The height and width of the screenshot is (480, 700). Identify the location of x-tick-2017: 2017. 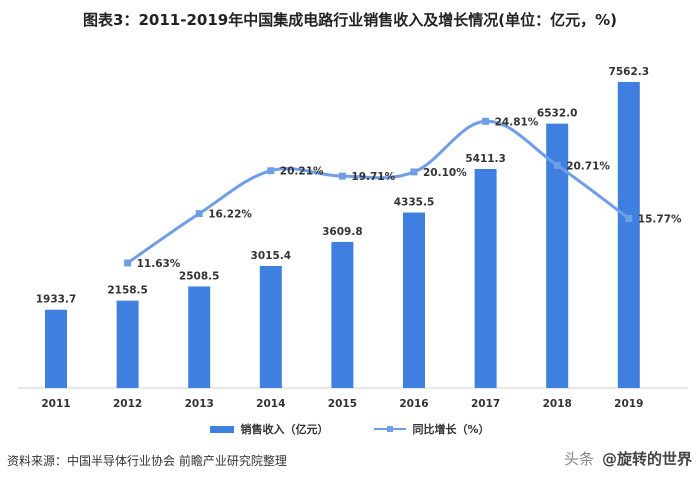
(485, 404).